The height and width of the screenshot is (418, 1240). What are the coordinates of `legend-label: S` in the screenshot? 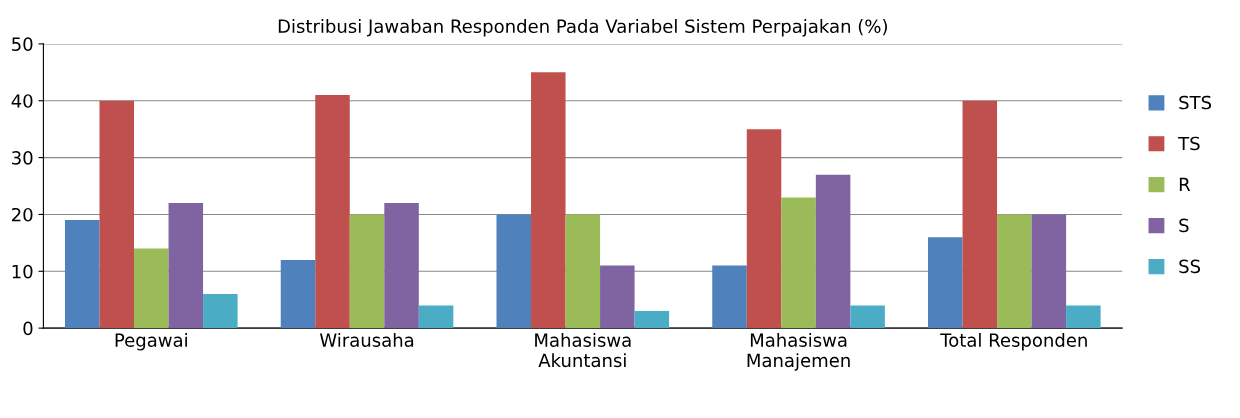 It's located at (1184, 225).